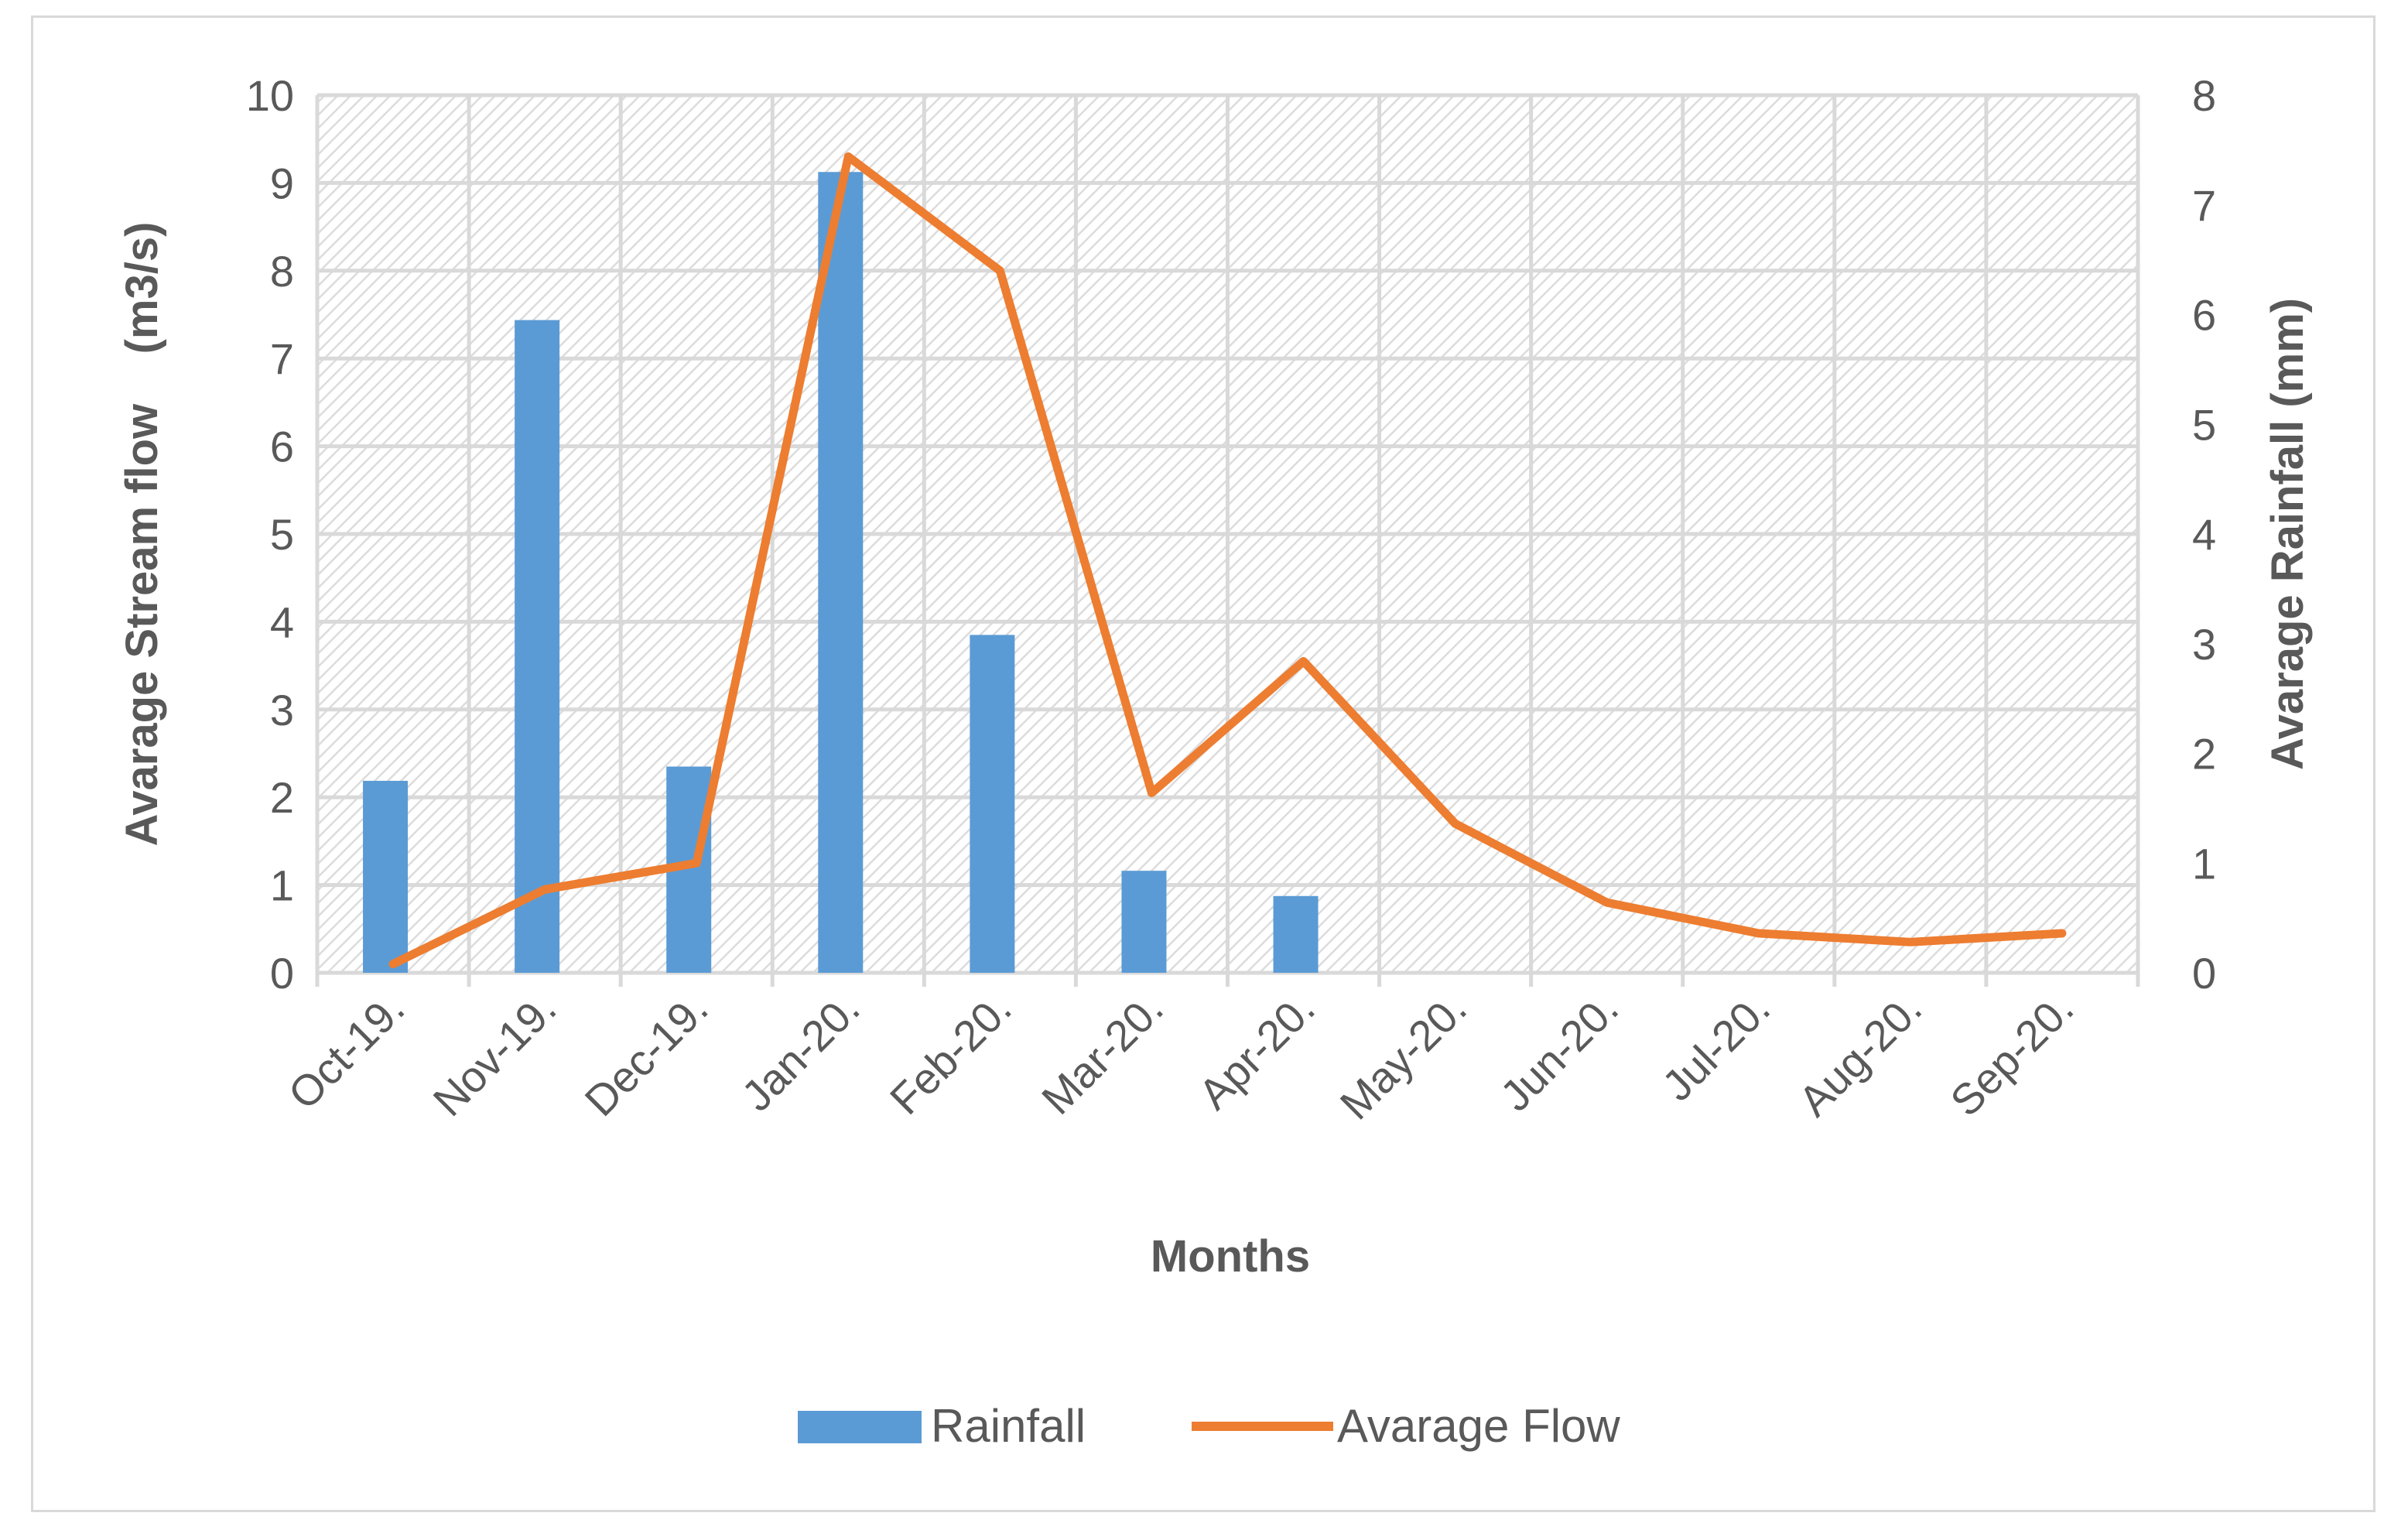 The image size is (2408, 1530). Describe the element at coordinates (282, 622) in the screenshot. I see `left-tick-label: 4` at that location.